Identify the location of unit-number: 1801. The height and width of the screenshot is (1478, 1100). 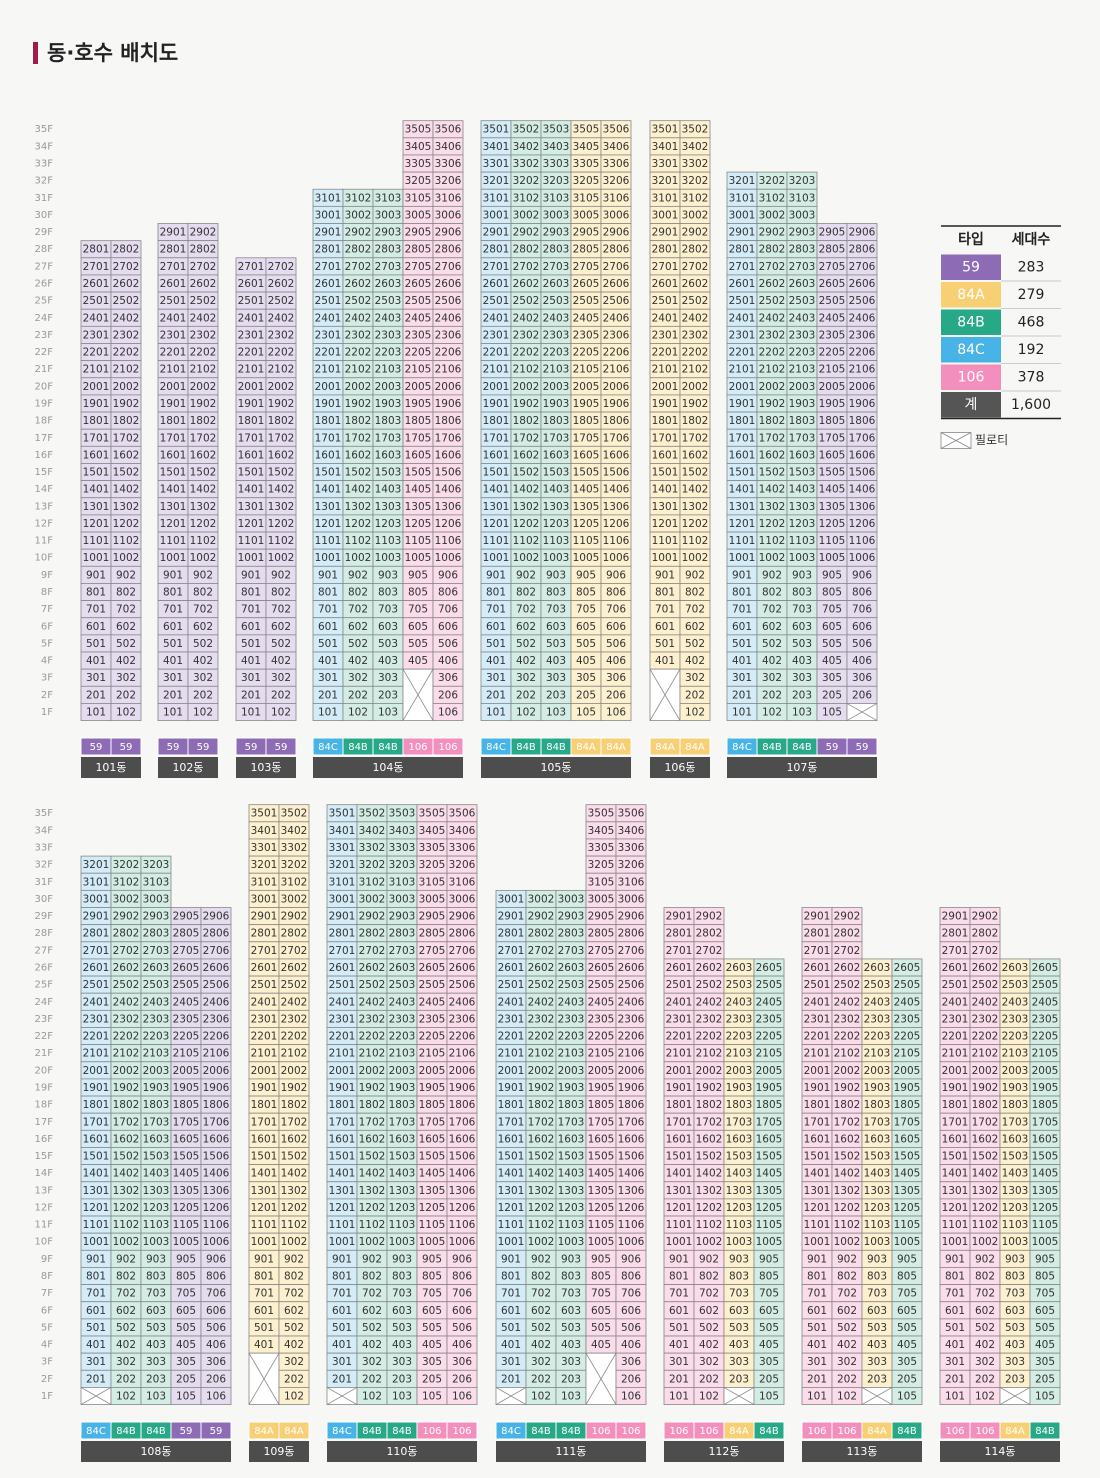
(511, 1105).